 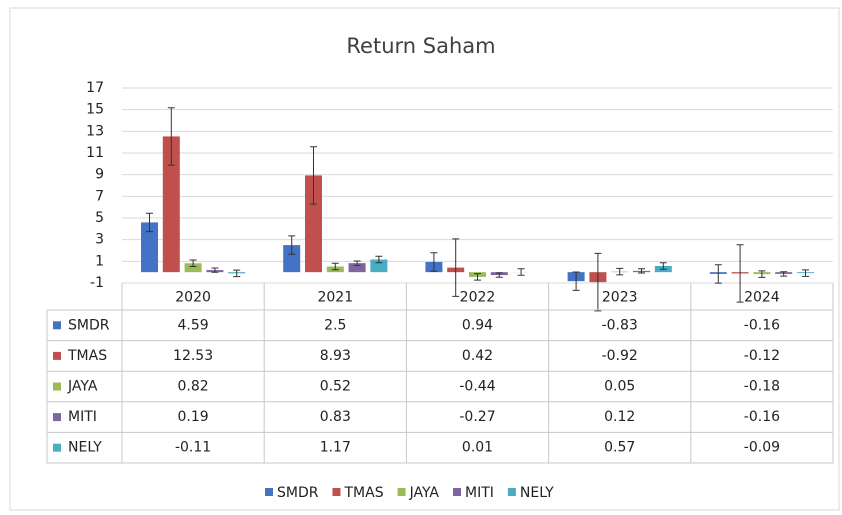 I want to click on chart-title: Return Saham, so click(x=420, y=46).